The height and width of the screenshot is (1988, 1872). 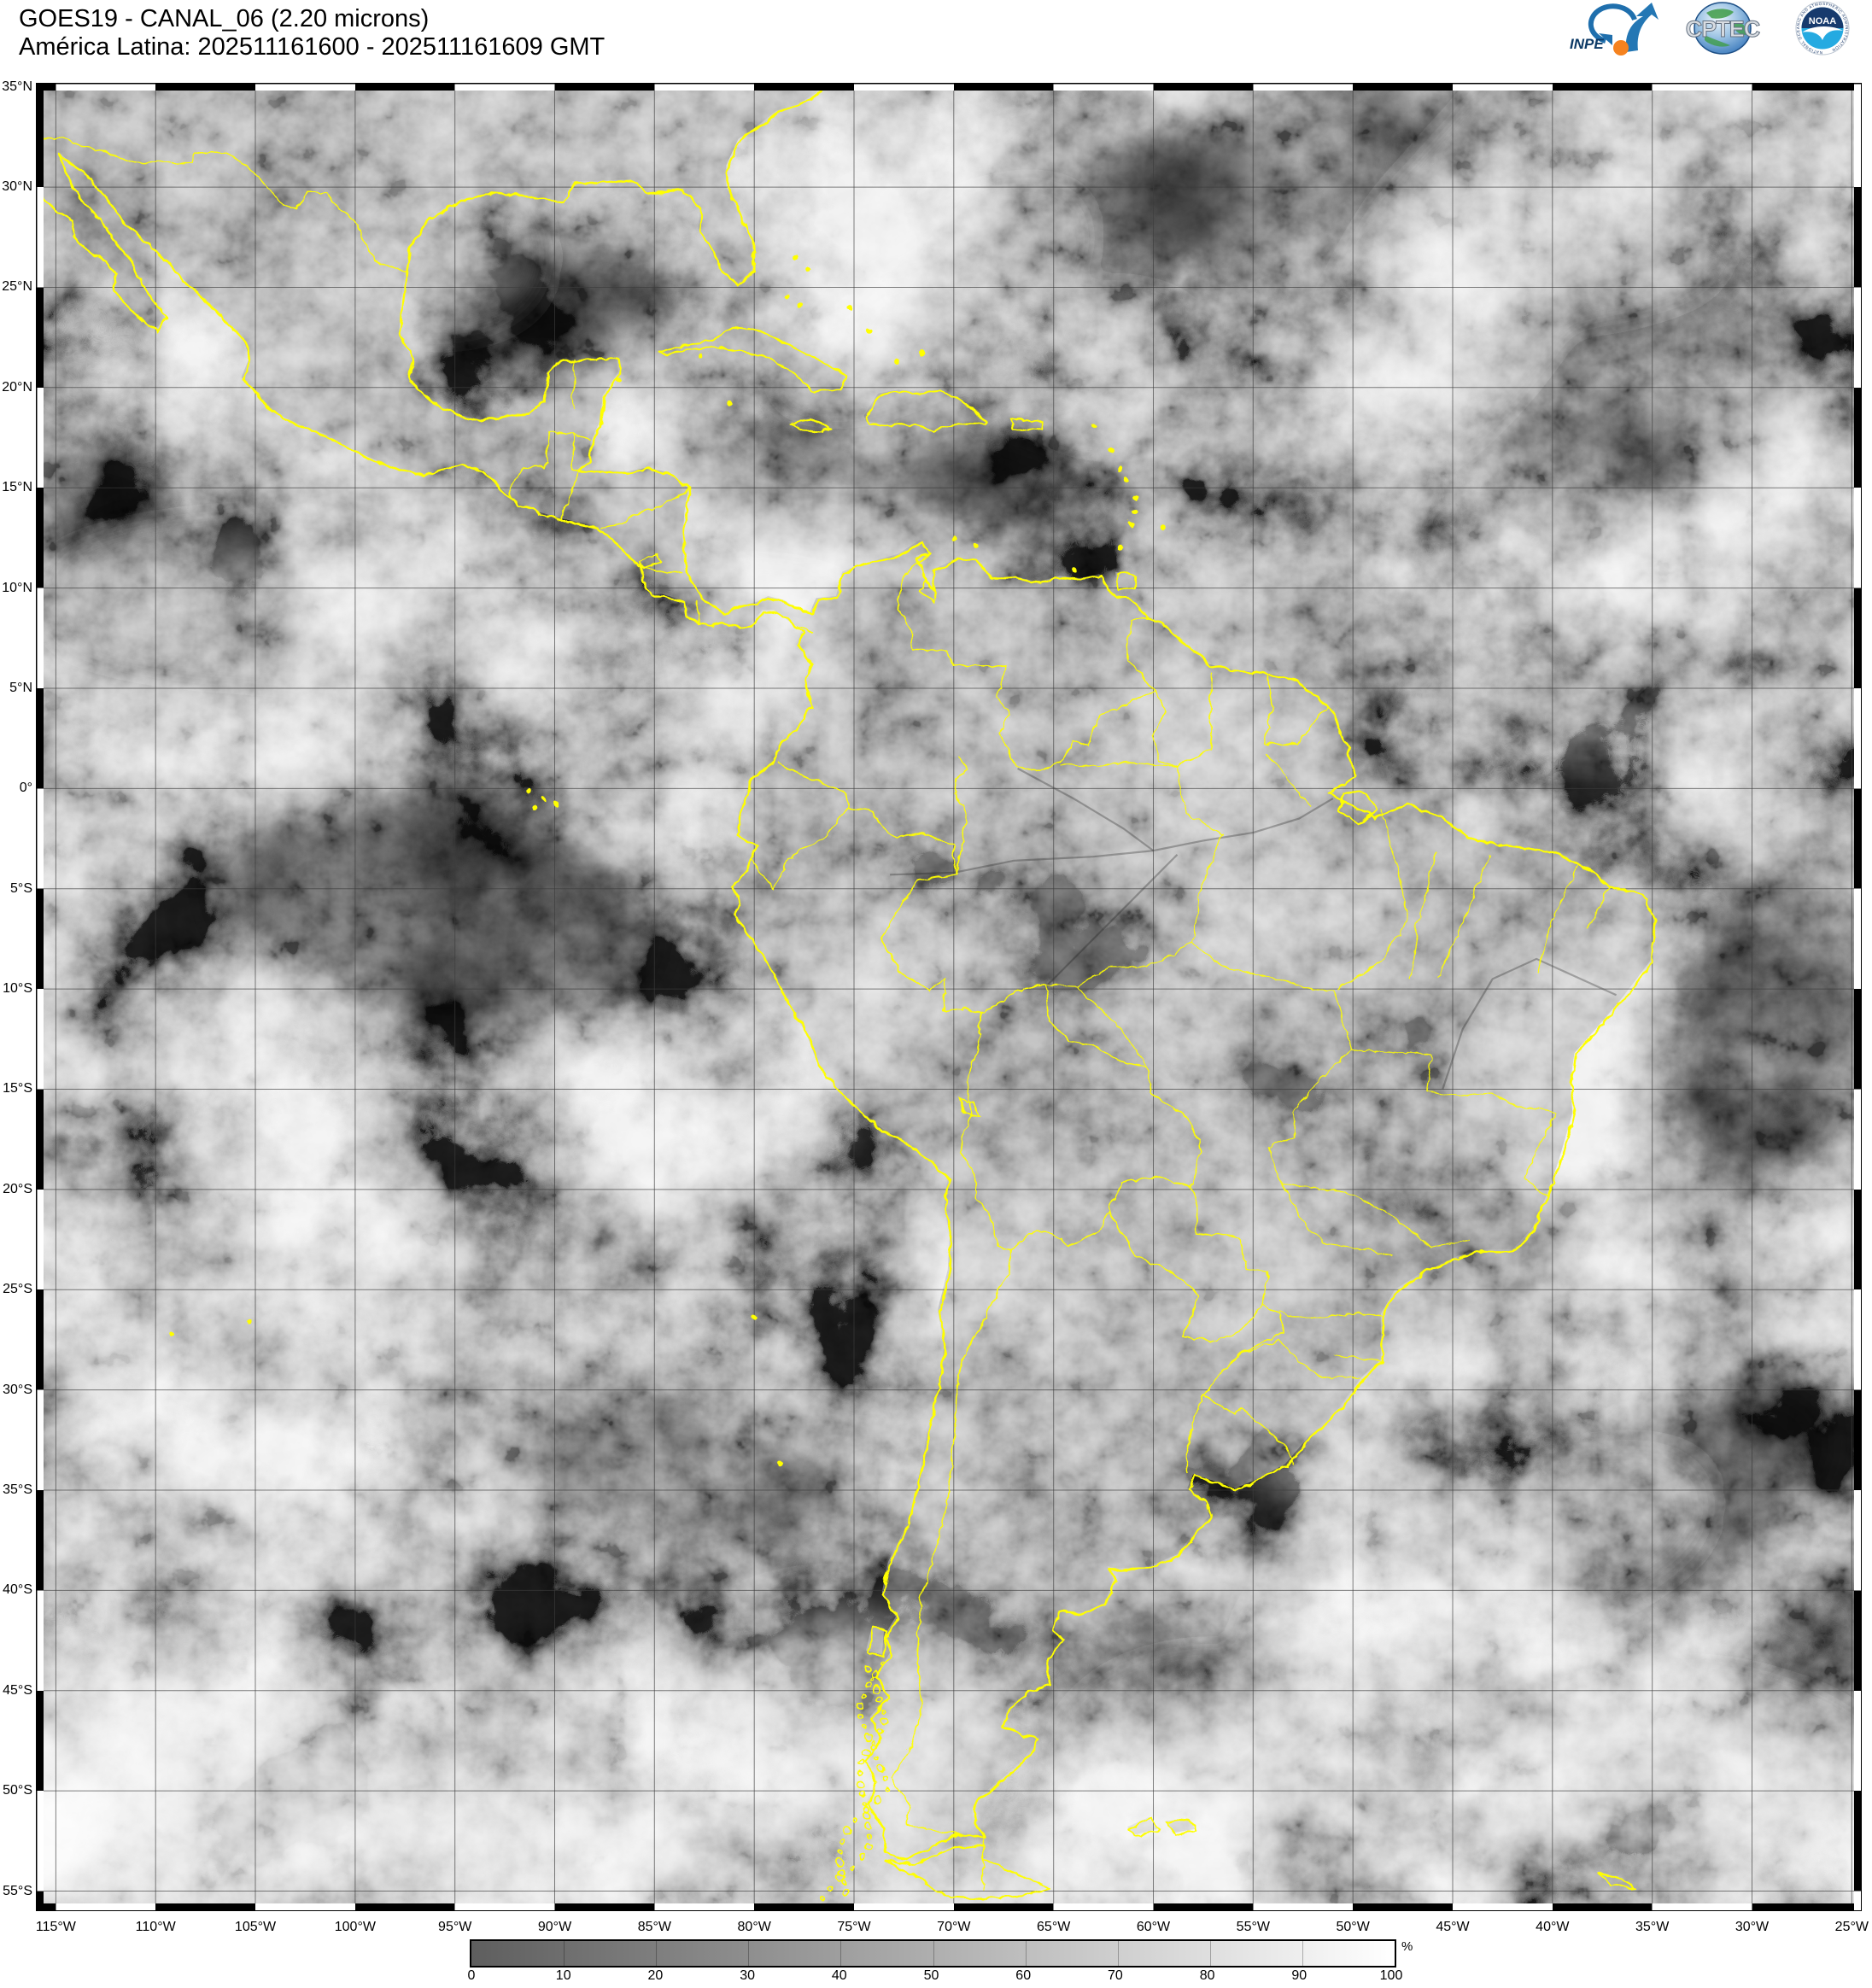 I want to click on title-line-1: GOES19 - CANAL_06 (2.20 microns), so click(x=225, y=18).